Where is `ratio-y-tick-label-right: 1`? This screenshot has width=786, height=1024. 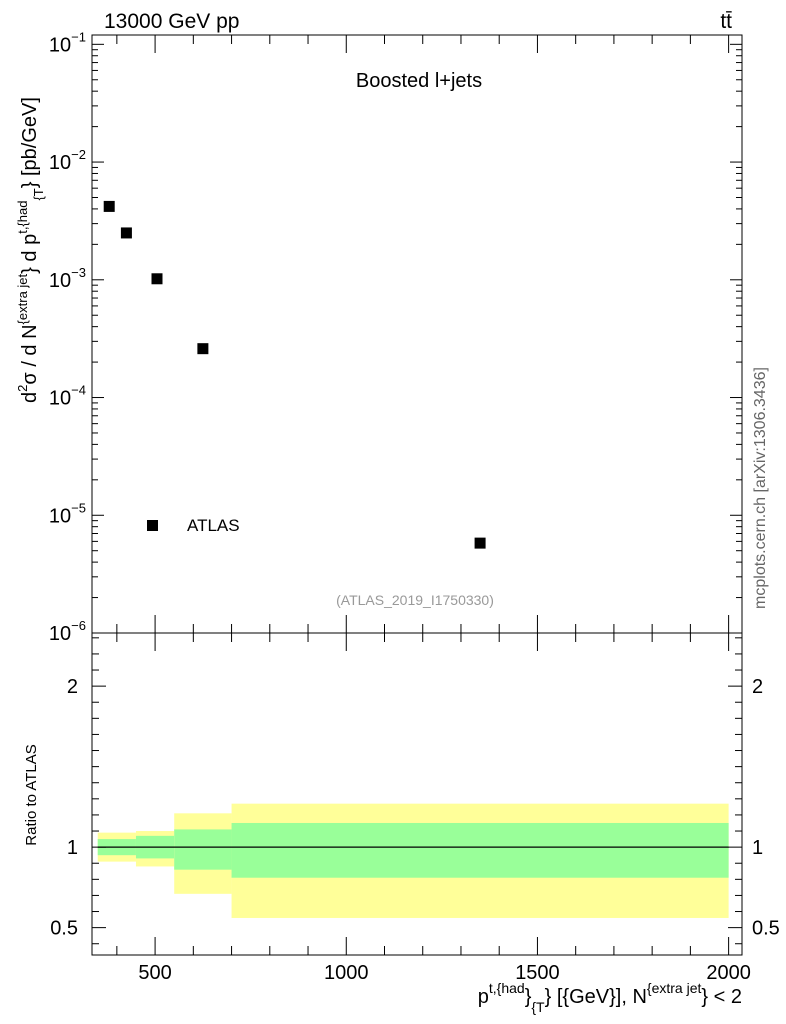
ratio-y-tick-label-right: 1 is located at coordinates (757, 848).